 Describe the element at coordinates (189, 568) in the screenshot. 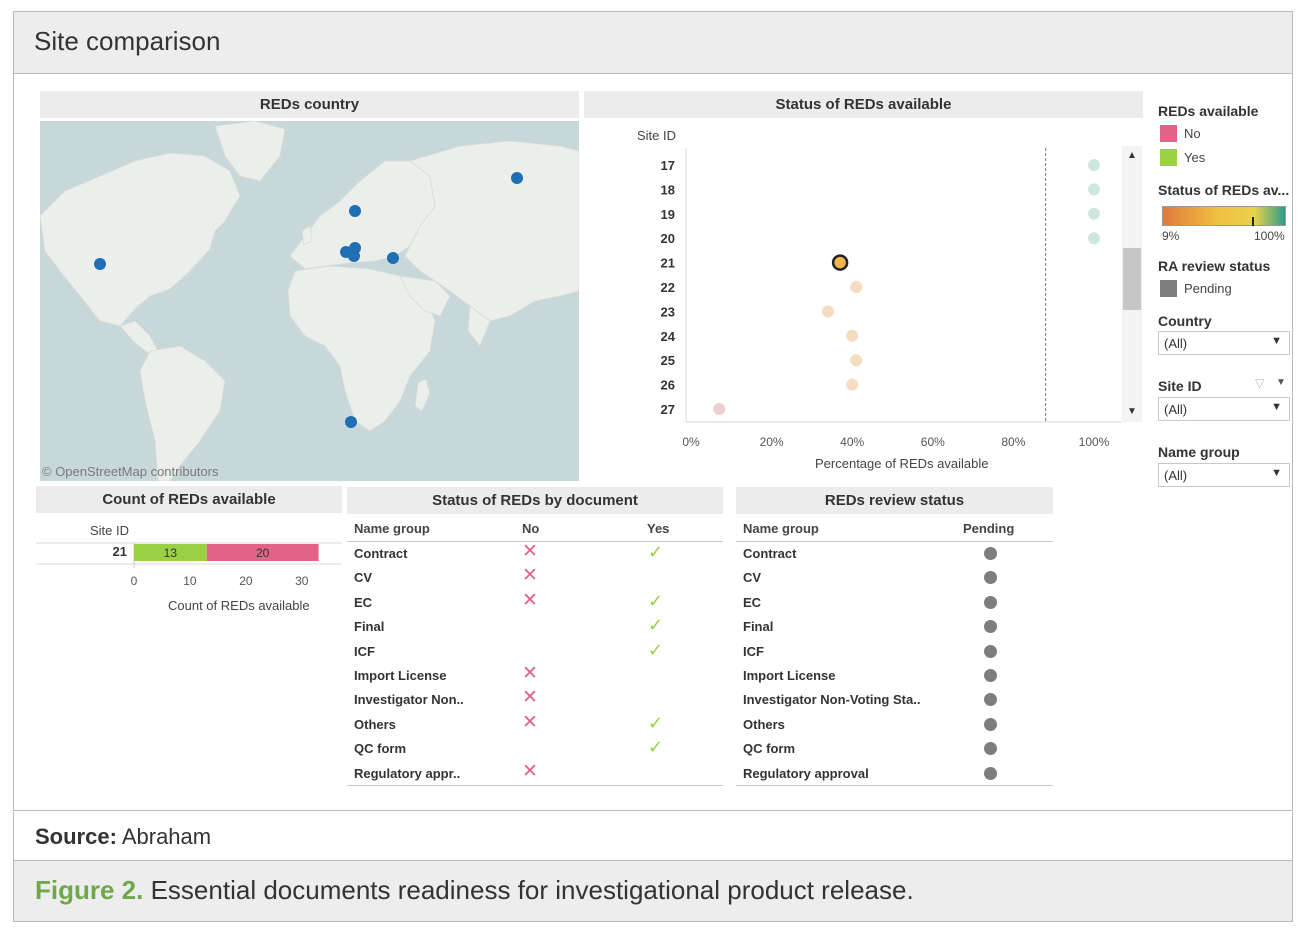

I see `count-bar-chart: 21 13 20 0 10 20 30` at that location.